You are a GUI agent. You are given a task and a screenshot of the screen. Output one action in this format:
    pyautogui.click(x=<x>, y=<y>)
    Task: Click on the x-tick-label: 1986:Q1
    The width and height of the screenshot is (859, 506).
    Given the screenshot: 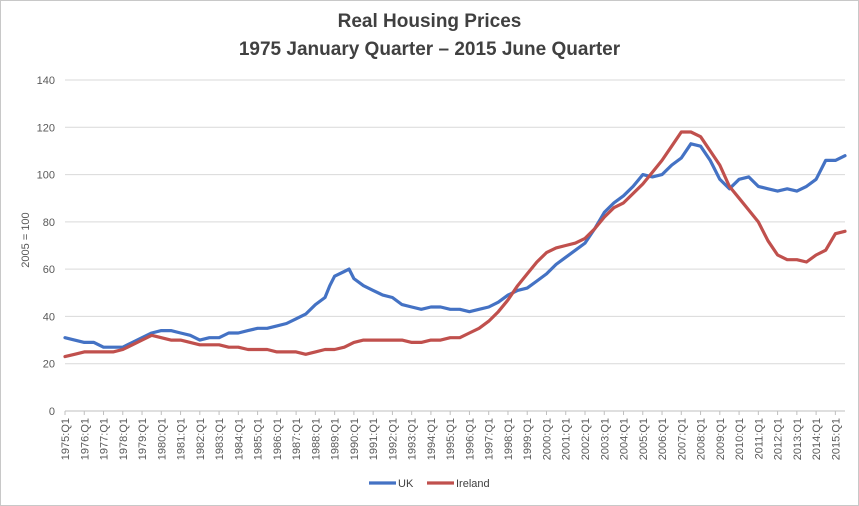 What is the action you would take?
    pyautogui.click(x=278, y=439)
    